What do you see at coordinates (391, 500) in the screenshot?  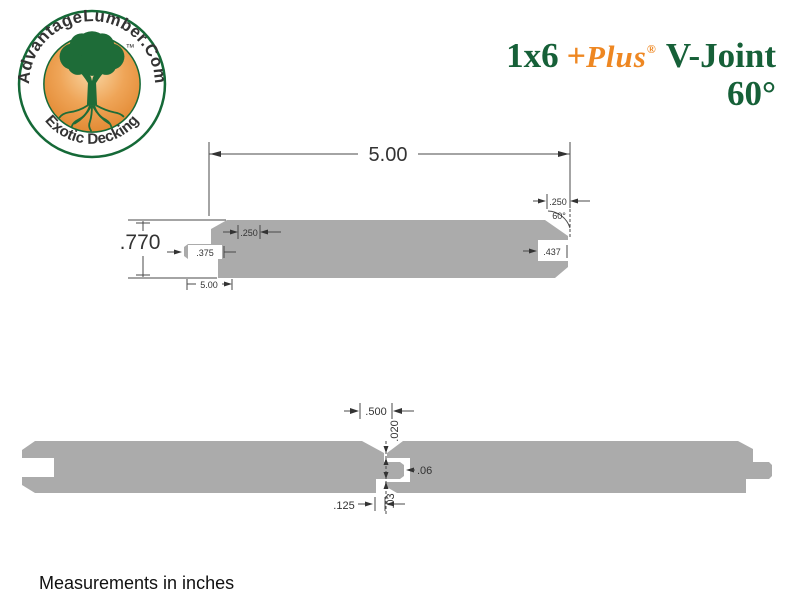 I see `bottom-vertical-gap-label: .03` at bounding box center [391, 500].